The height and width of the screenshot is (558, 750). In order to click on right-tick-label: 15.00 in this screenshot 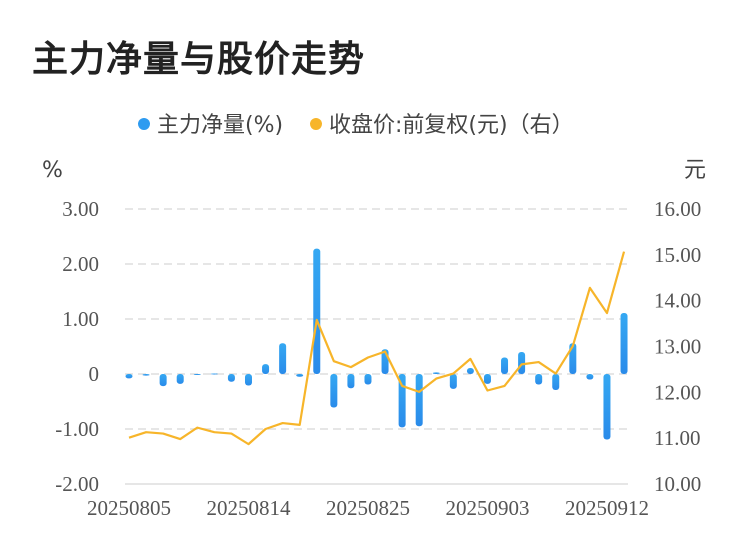, I will do `click(677, 255)`.